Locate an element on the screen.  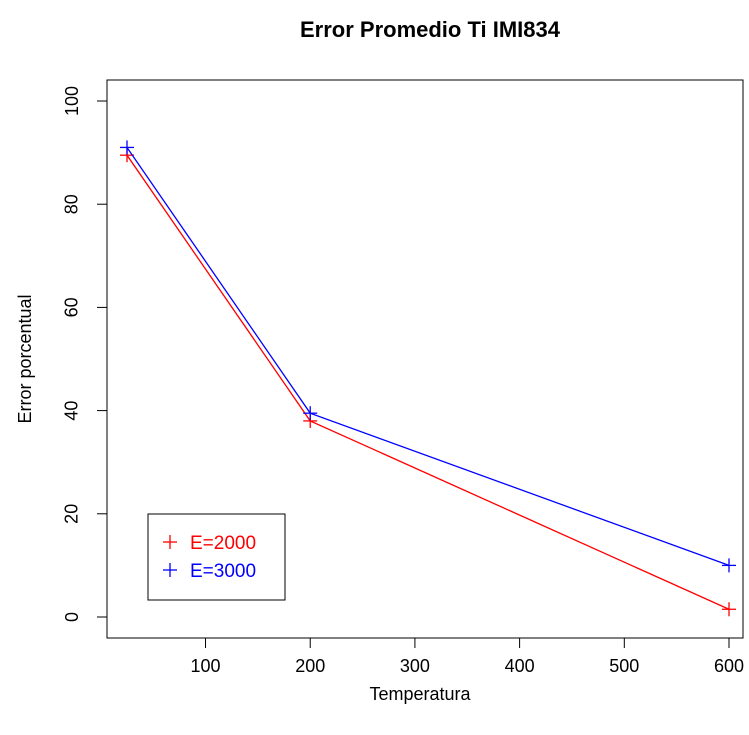
x-tick-label: 200 is located at coordinates (310, 666).